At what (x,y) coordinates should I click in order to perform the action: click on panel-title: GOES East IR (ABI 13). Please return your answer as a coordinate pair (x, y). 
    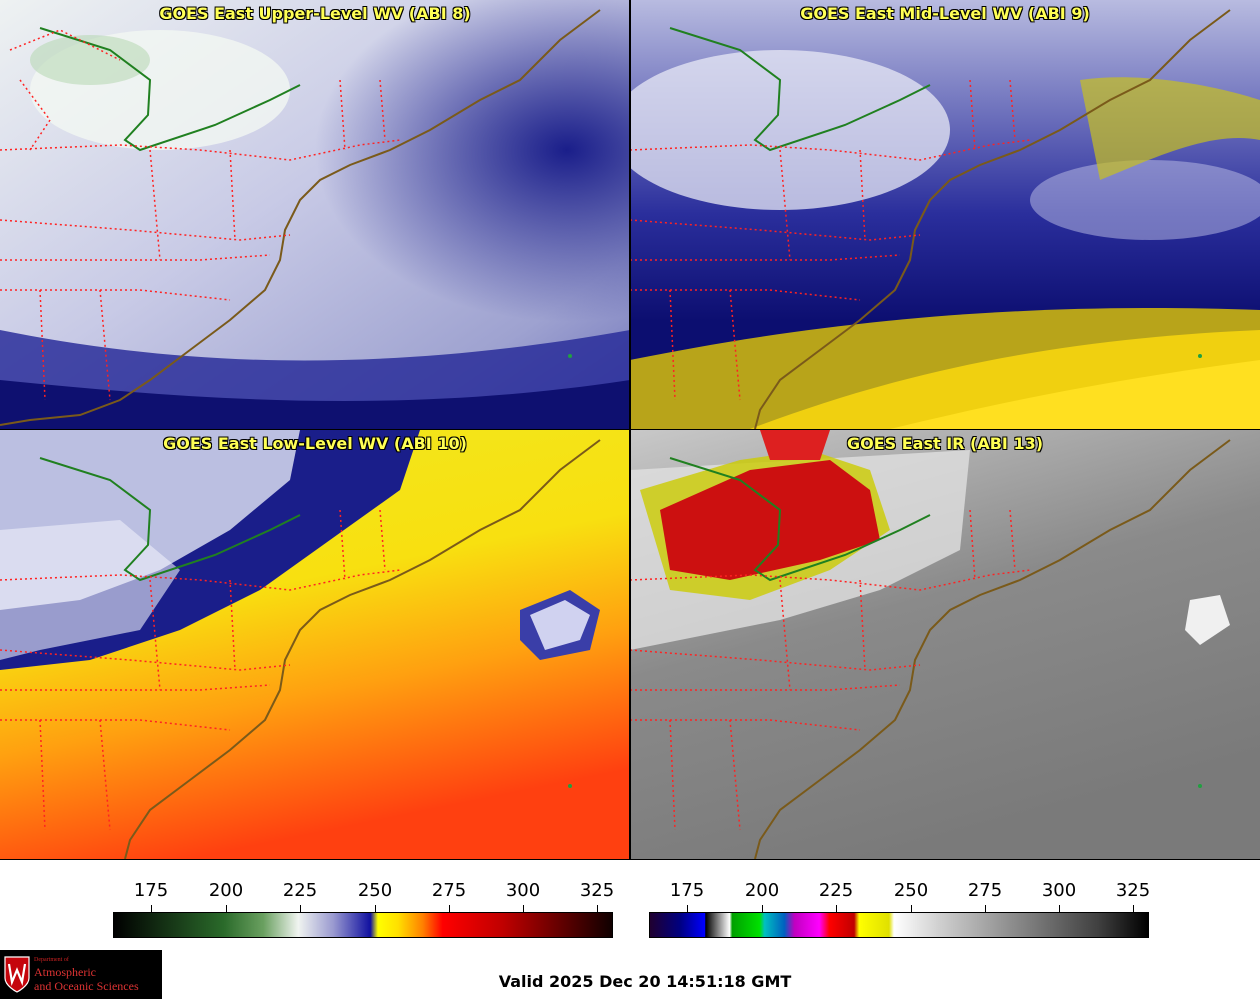
    Looking at the image, I should click on (945, 443).